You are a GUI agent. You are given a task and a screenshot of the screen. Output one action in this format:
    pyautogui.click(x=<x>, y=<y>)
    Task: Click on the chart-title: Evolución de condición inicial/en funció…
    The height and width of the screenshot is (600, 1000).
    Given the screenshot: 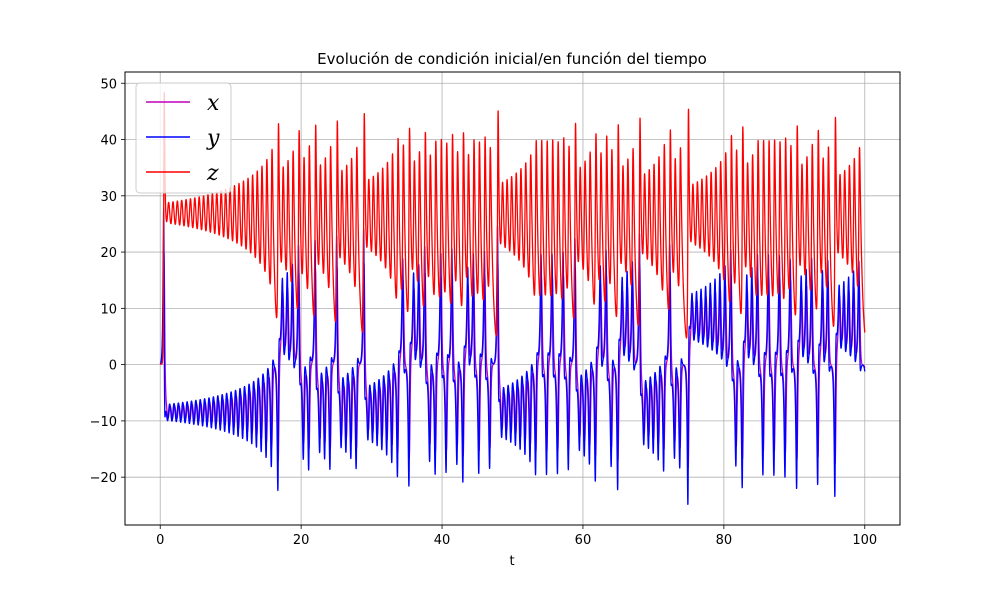 What is the action you would take?
    pyautogui.click(x=512, y=59)
    